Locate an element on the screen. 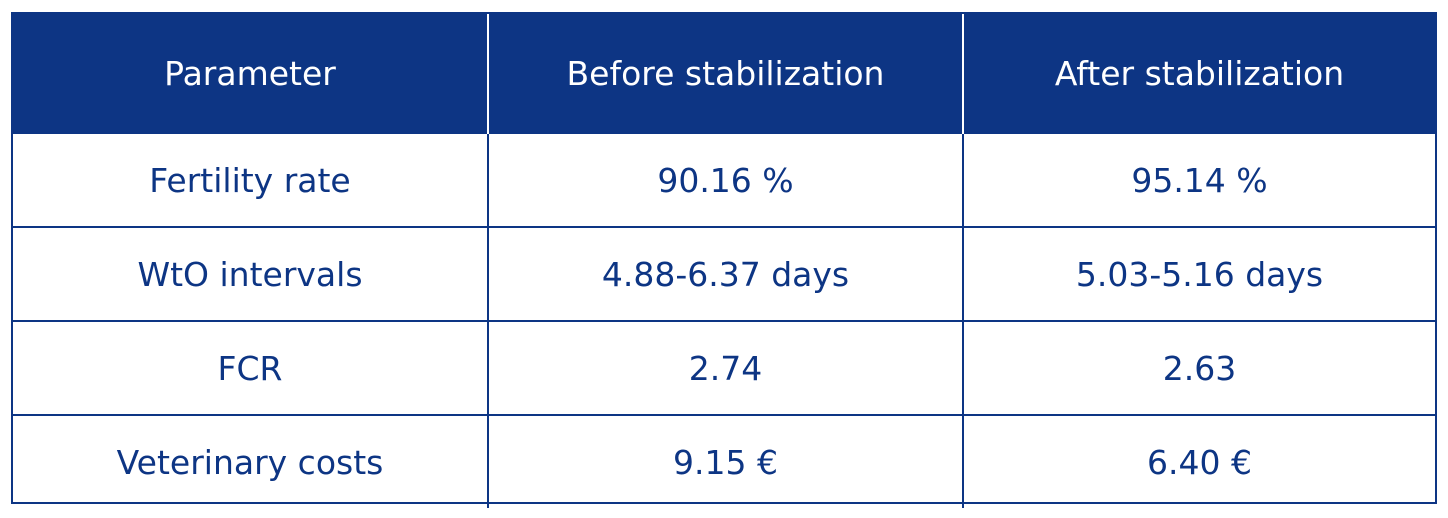 The height and width of the screenshot is (518, 1448). header-before-stabilization: Before stabilization is located at coordinates (726, 73).